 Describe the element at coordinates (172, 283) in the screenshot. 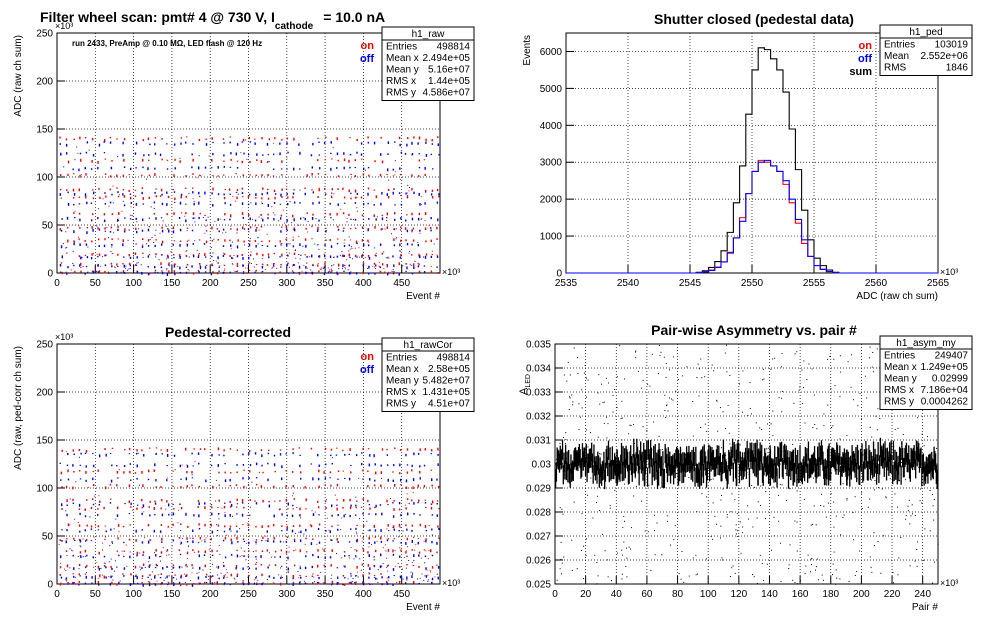

I see `x-tick-label: 150` at that location.